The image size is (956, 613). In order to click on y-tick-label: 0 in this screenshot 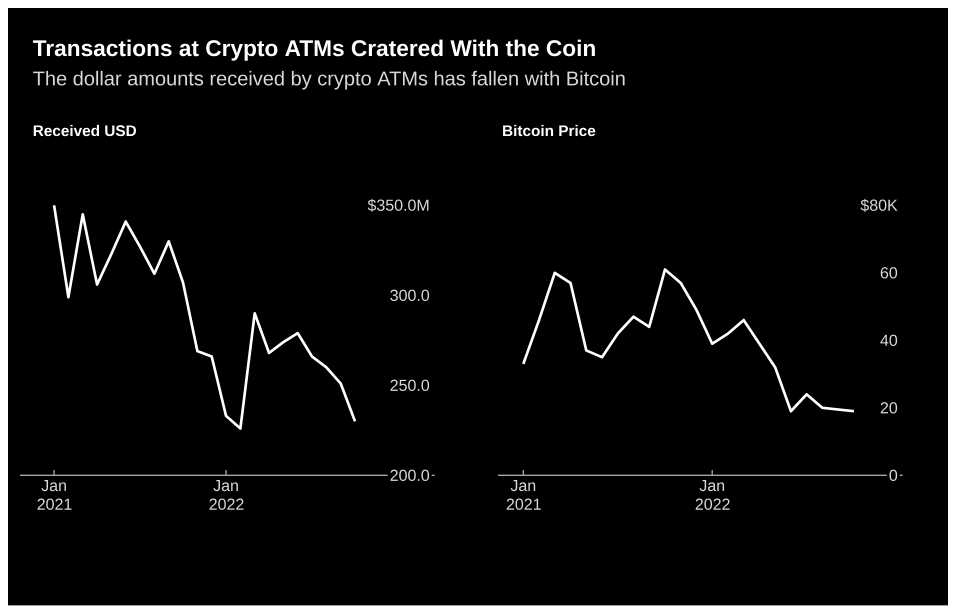, I will do `click(893, 475)`.